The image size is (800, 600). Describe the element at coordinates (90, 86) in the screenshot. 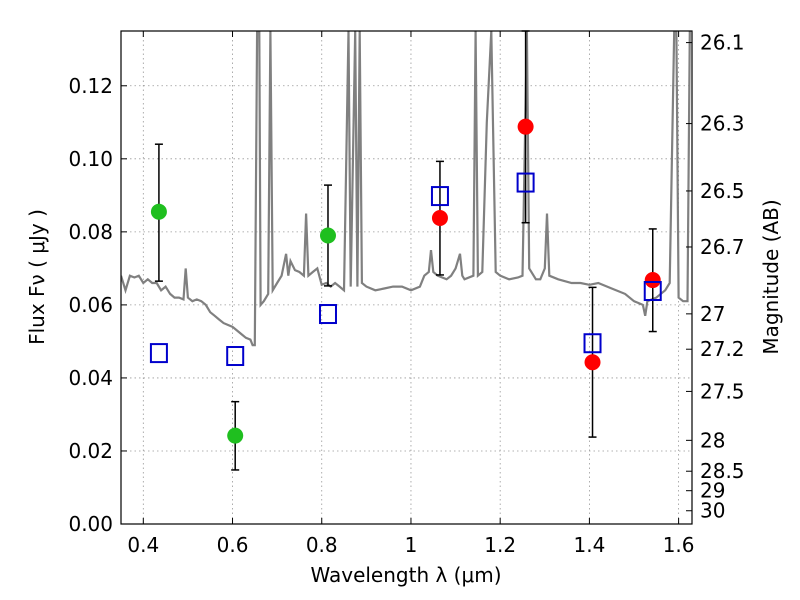

I see `y-tick-label: 0.12` at that location.